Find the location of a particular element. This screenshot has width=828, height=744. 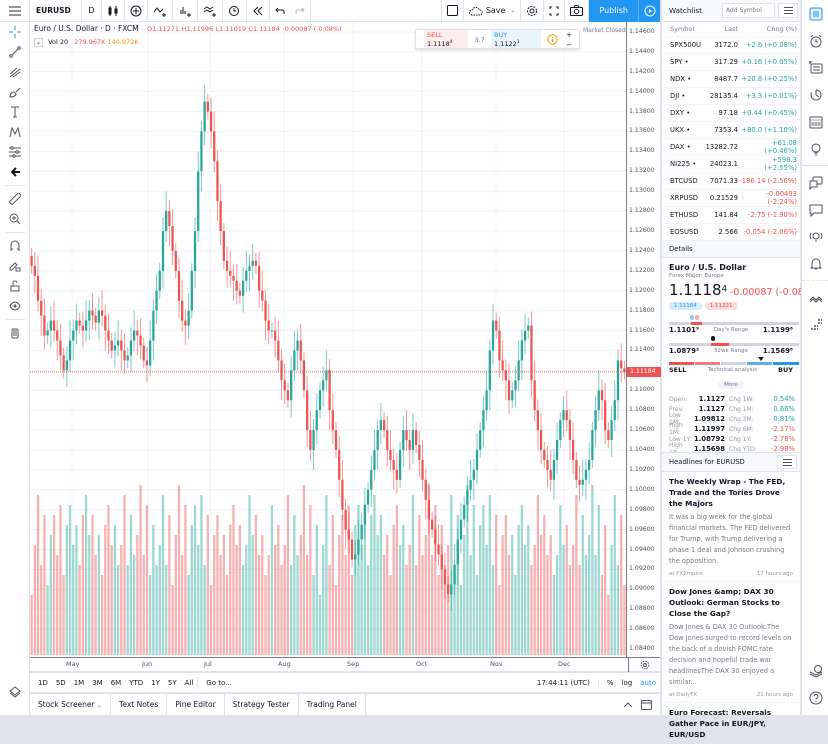

streams-tab is located at coordinates (815, 236).